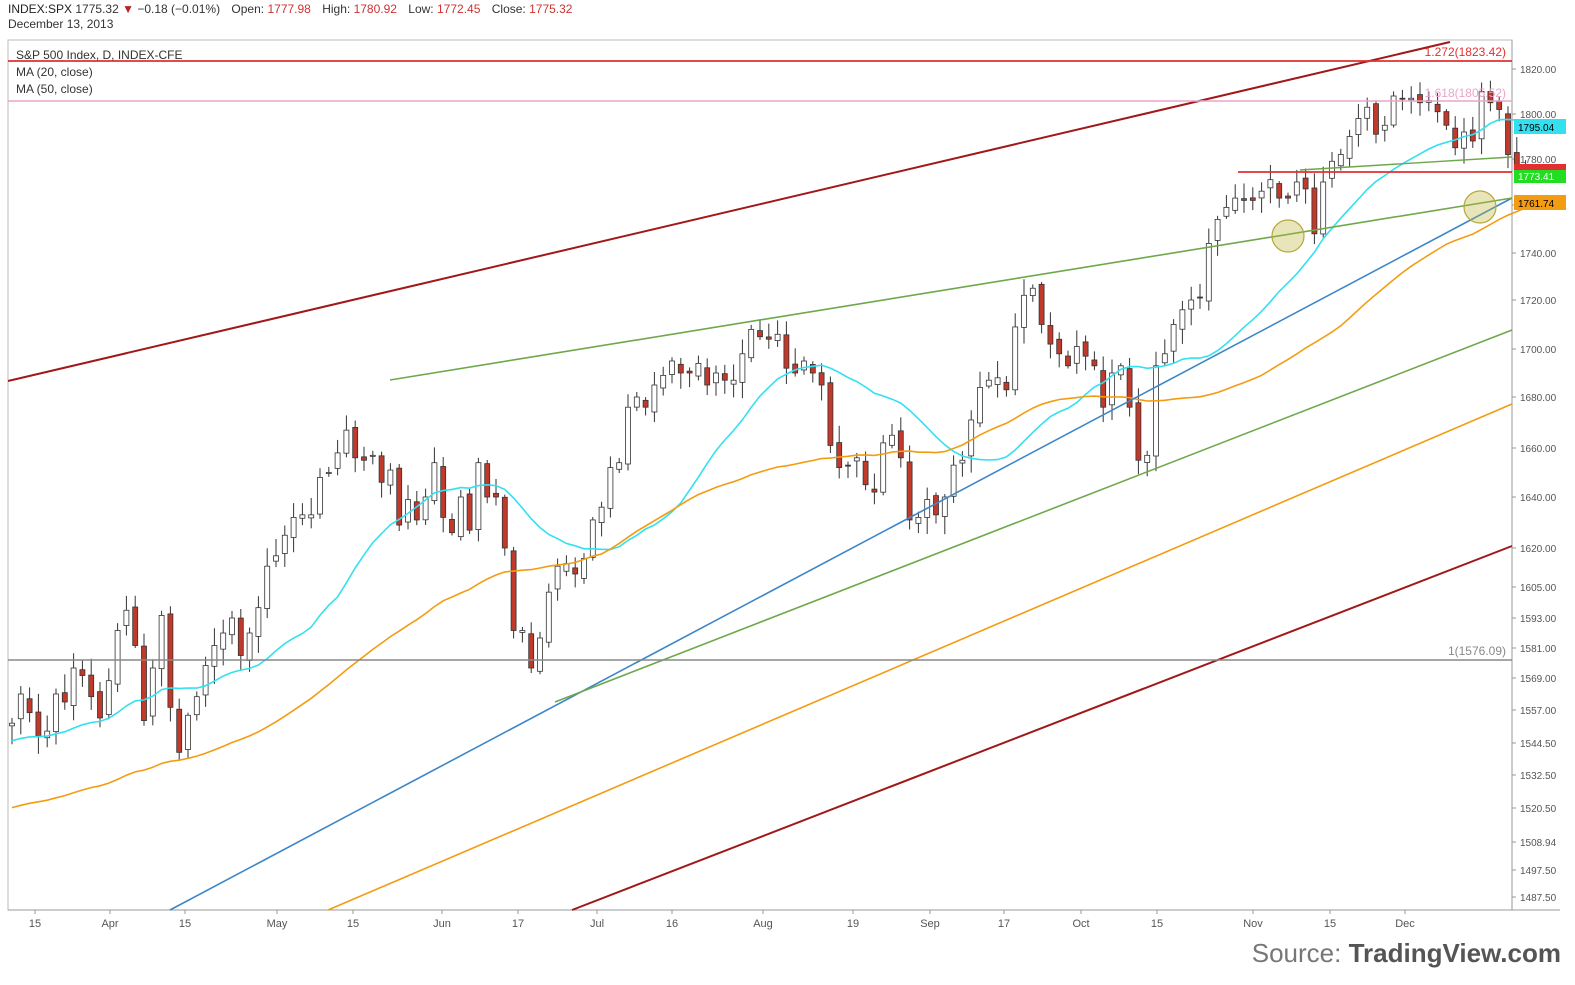 This screenshot has width=1575, height=985. What do you see at coordinates (951, 289) in the screenshot?
I see `green-resistance-line` at bounding box center [951, 289].